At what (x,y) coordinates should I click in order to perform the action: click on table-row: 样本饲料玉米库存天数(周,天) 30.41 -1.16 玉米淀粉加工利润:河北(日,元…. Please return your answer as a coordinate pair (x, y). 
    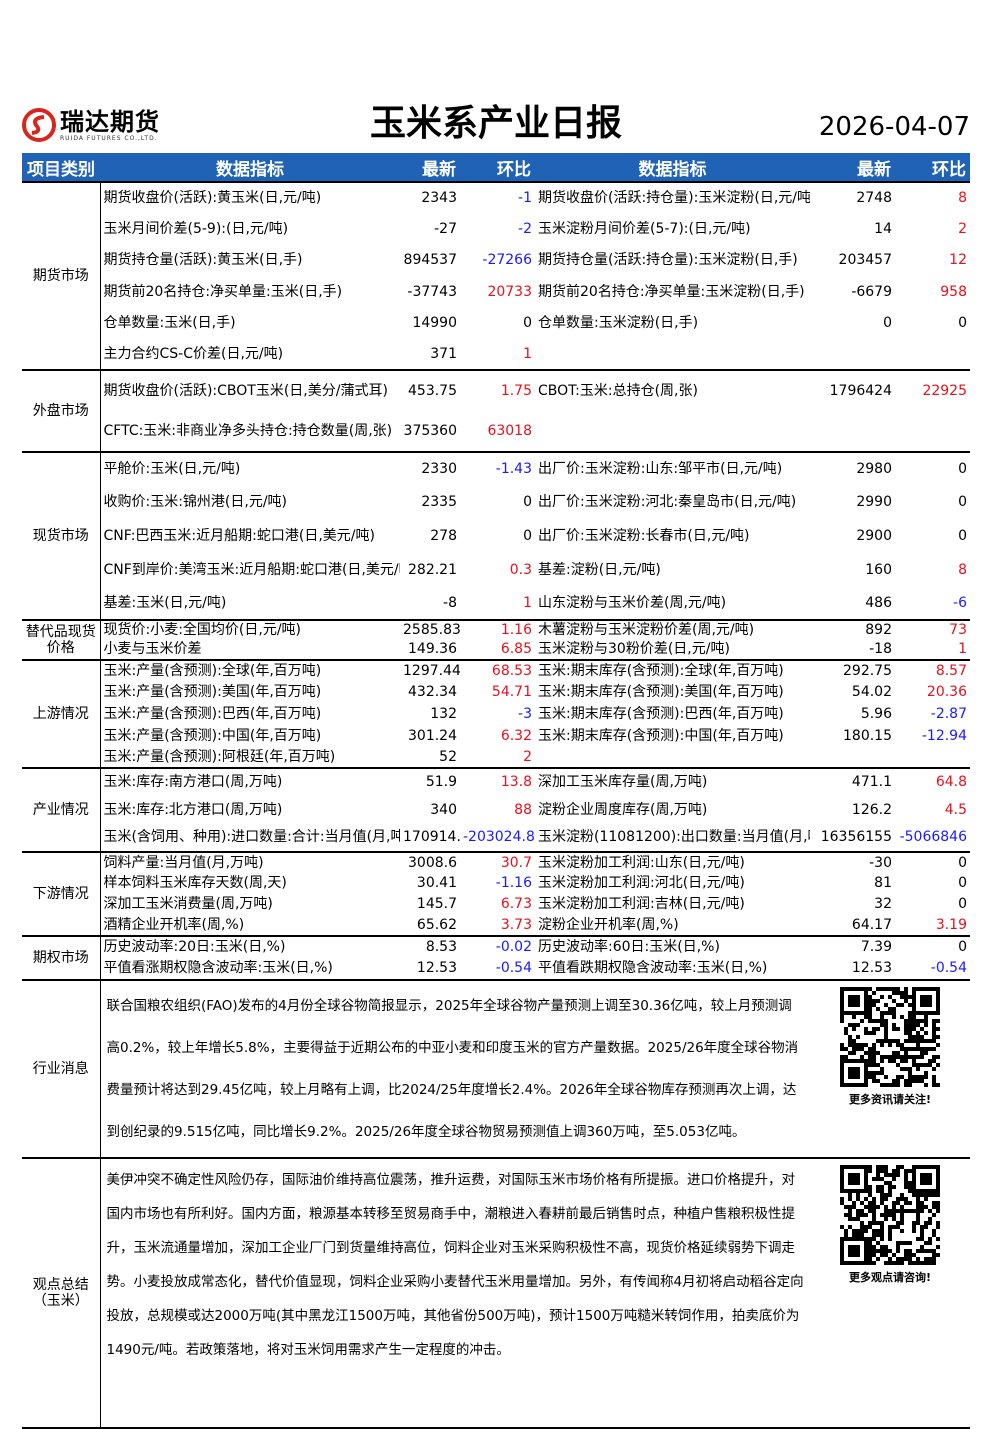
    Looking at the image, I should click on (496, 883).